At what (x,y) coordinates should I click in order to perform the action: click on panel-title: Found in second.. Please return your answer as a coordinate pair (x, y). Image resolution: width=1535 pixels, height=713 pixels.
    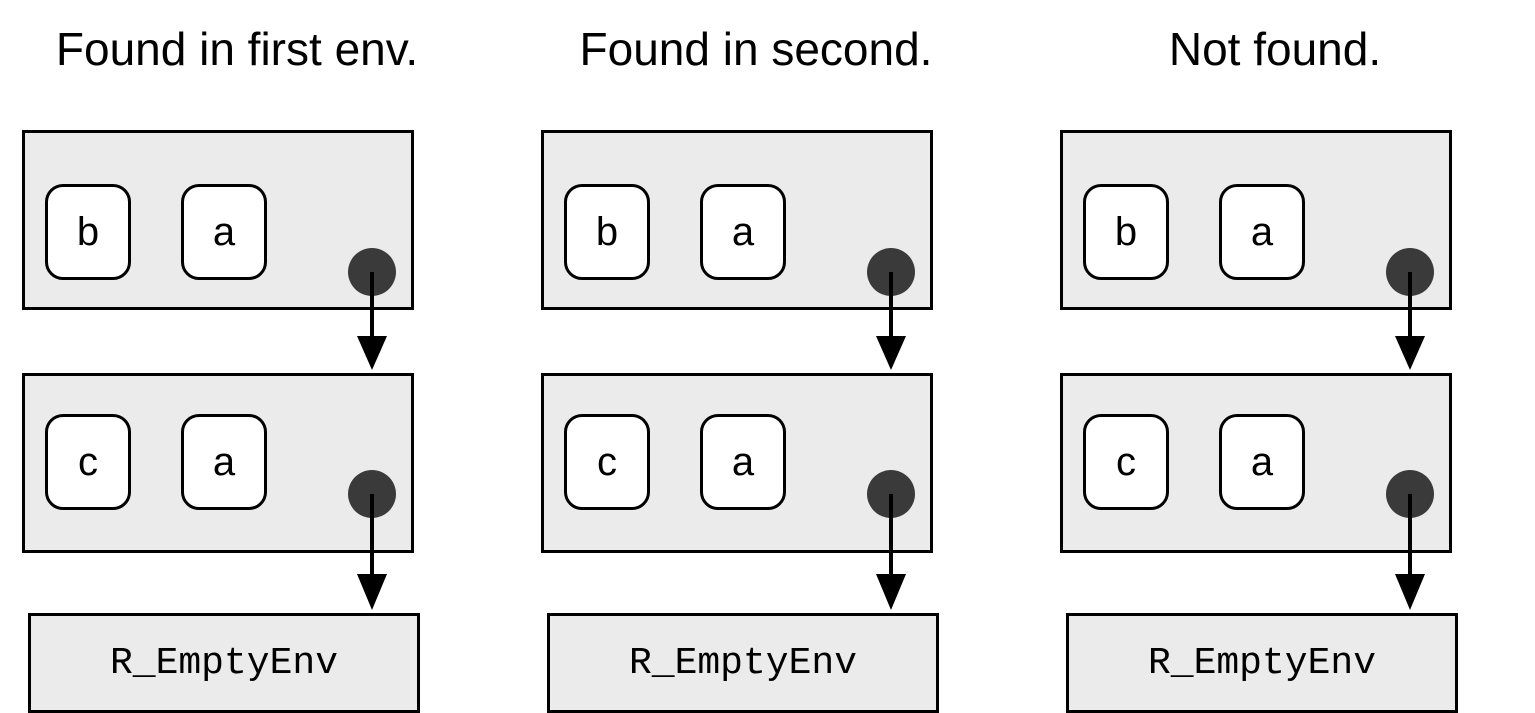
    Looking at the image, I should click on (756, 49).